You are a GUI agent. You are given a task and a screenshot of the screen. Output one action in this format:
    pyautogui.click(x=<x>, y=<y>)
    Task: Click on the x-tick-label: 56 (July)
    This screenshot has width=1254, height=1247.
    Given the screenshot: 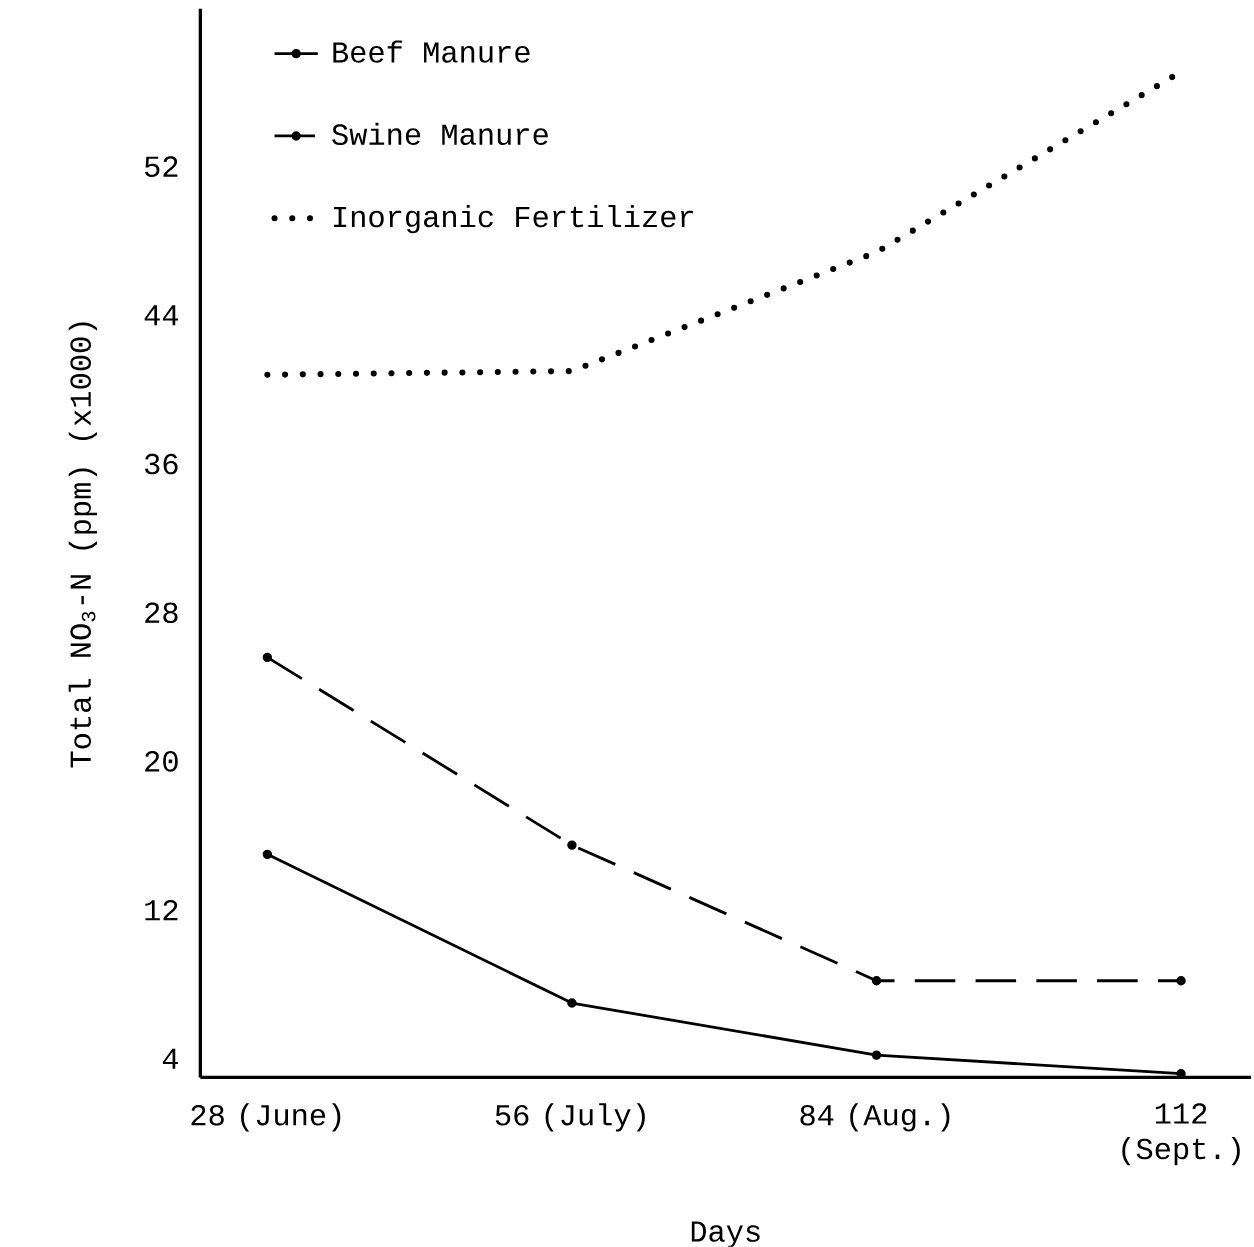 What is the action you would take?
    pyautogui.click(x=570, y=1117)
    